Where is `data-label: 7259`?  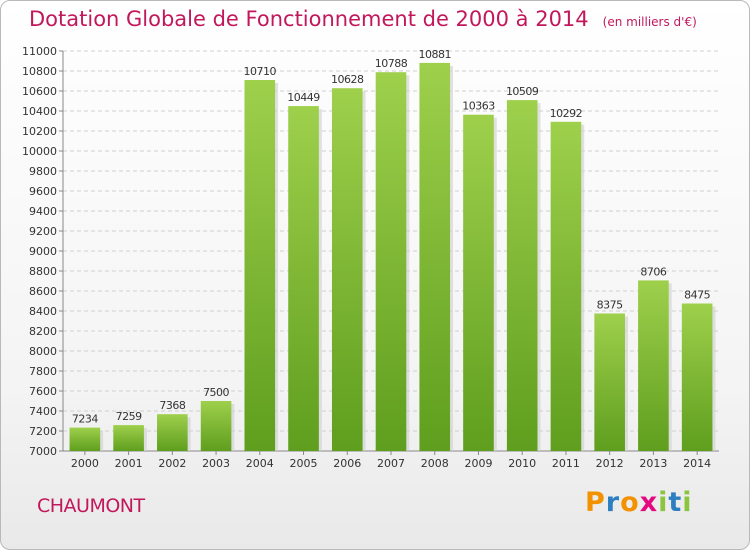
data-label: 7259 is located at coordinates (129, 416).